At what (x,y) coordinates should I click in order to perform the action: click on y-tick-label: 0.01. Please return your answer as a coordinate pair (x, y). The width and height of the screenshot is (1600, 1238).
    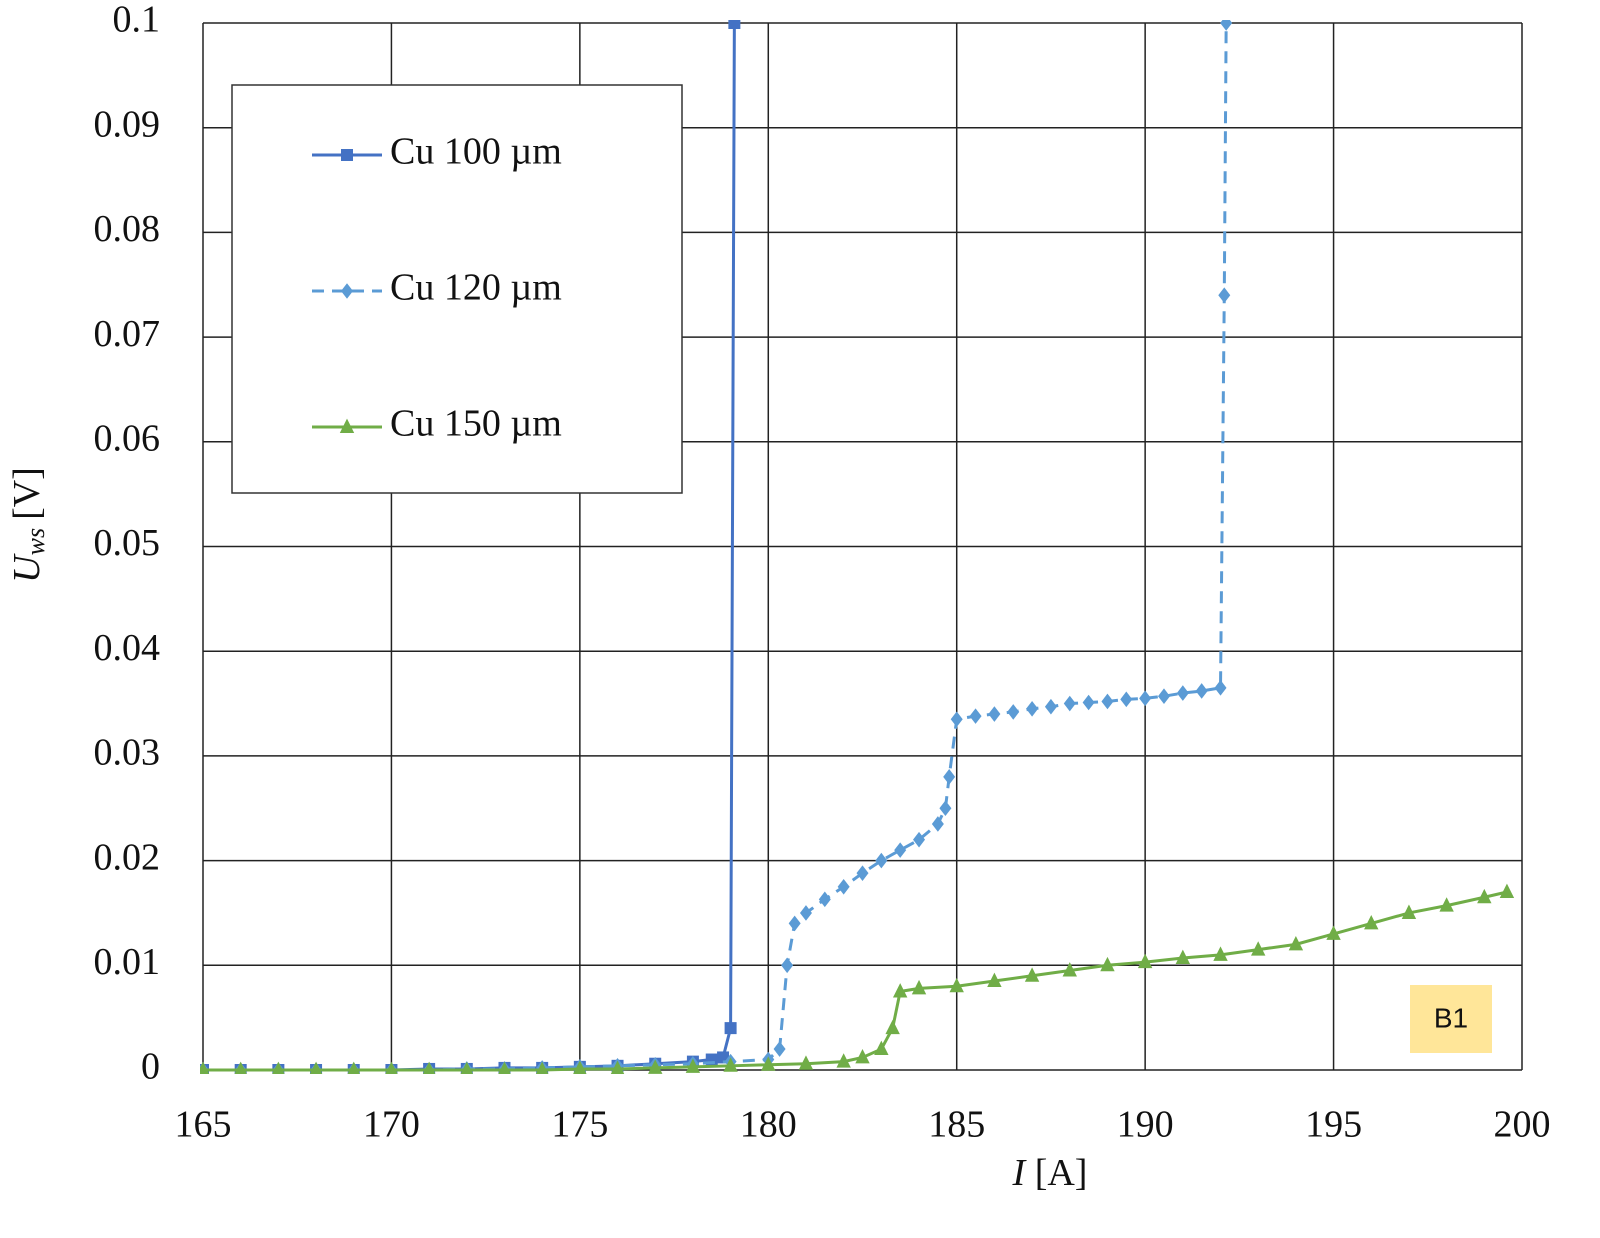
    Looking at the image, I should click on (127, 962).